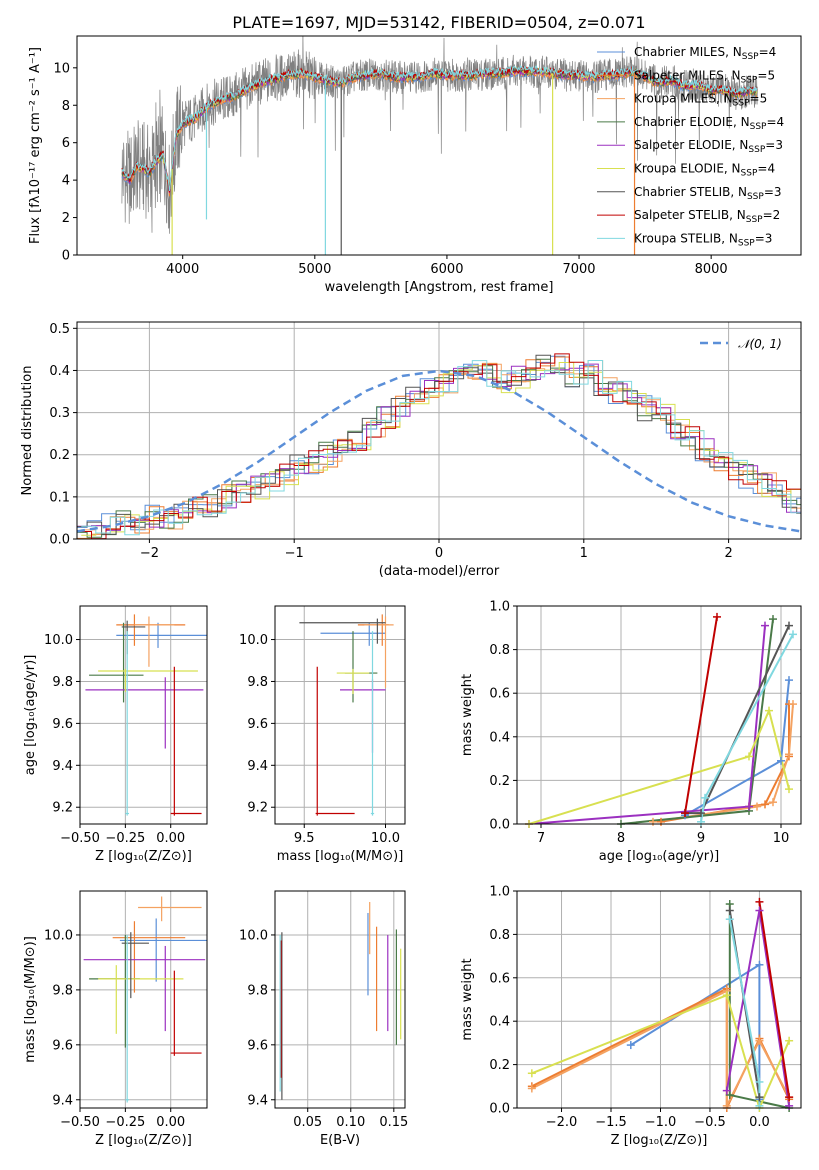 The width and height of the screenshot is (819, 1170). What do you see at coordinates (584, 553) in the screenshot?
I see `x-tick-label: 1` at bounding box center [584, 553].